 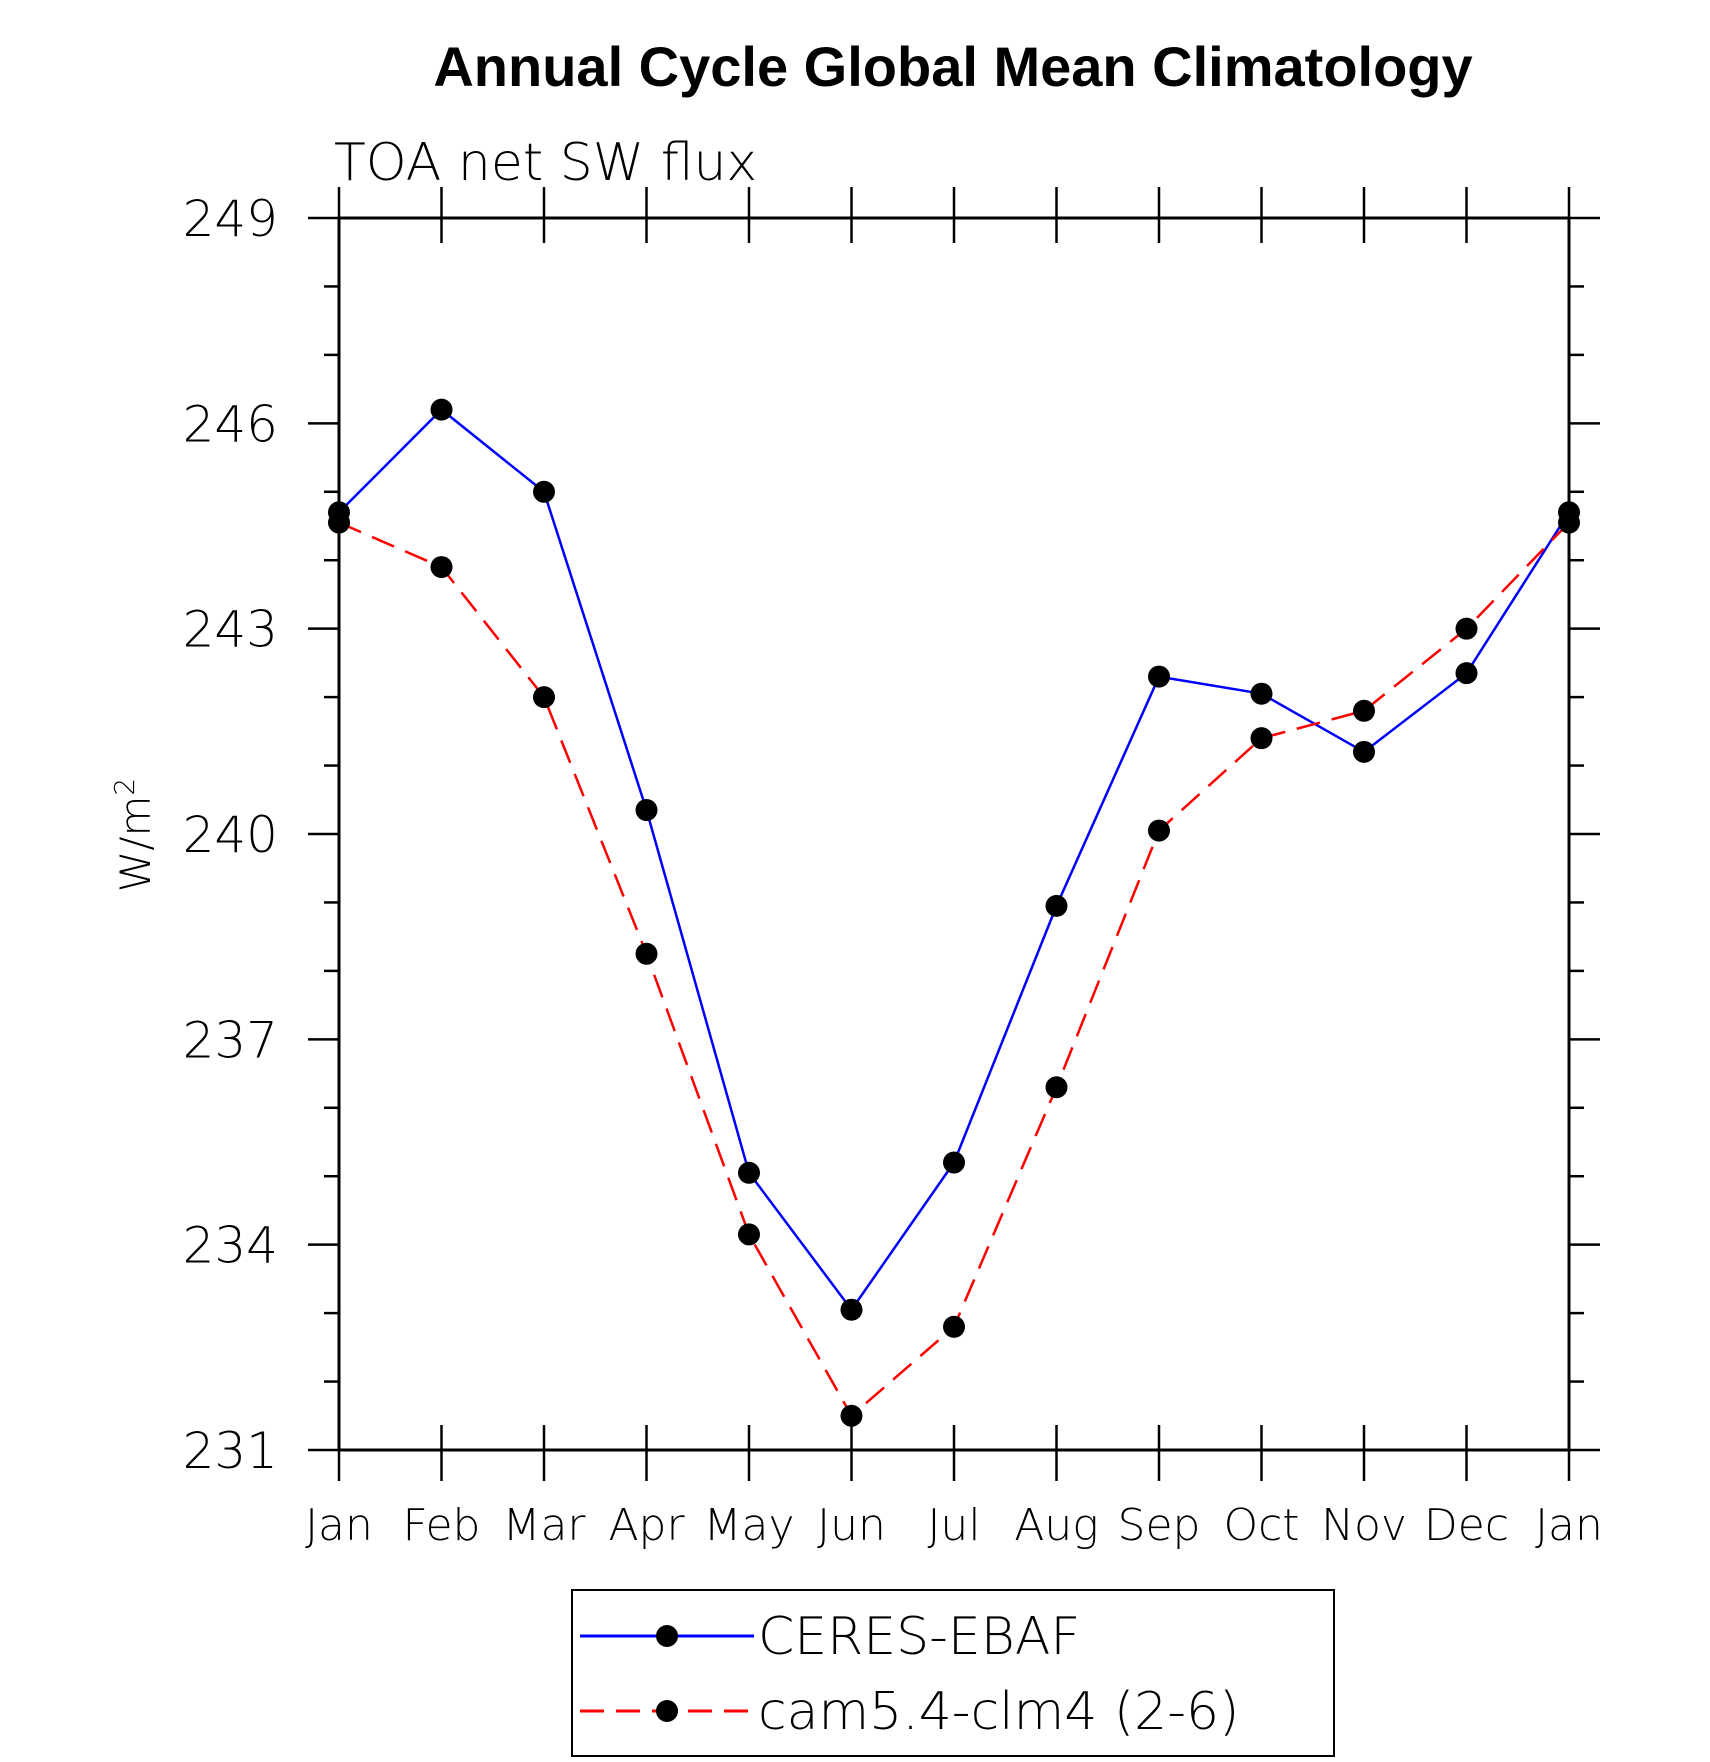 What do you see at coordinates (230, 1451) in the screenshot?
I see `y-tick-label: 231` at bounding box center [230, 1451].